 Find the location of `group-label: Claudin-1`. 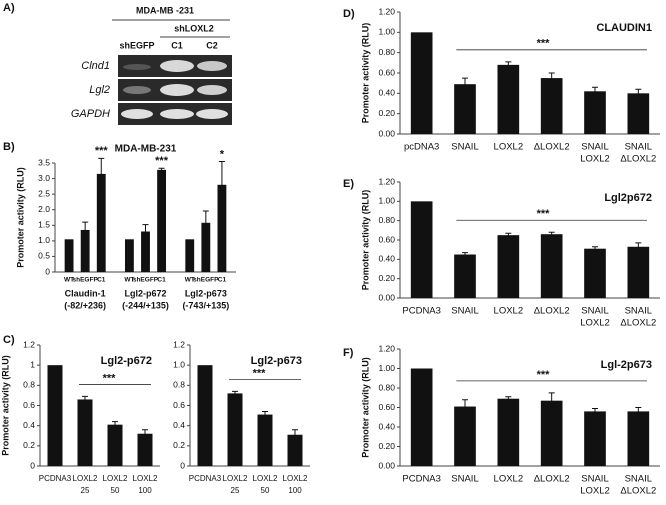

group-label: Claudin-1 is located at coordinates (85, 293).